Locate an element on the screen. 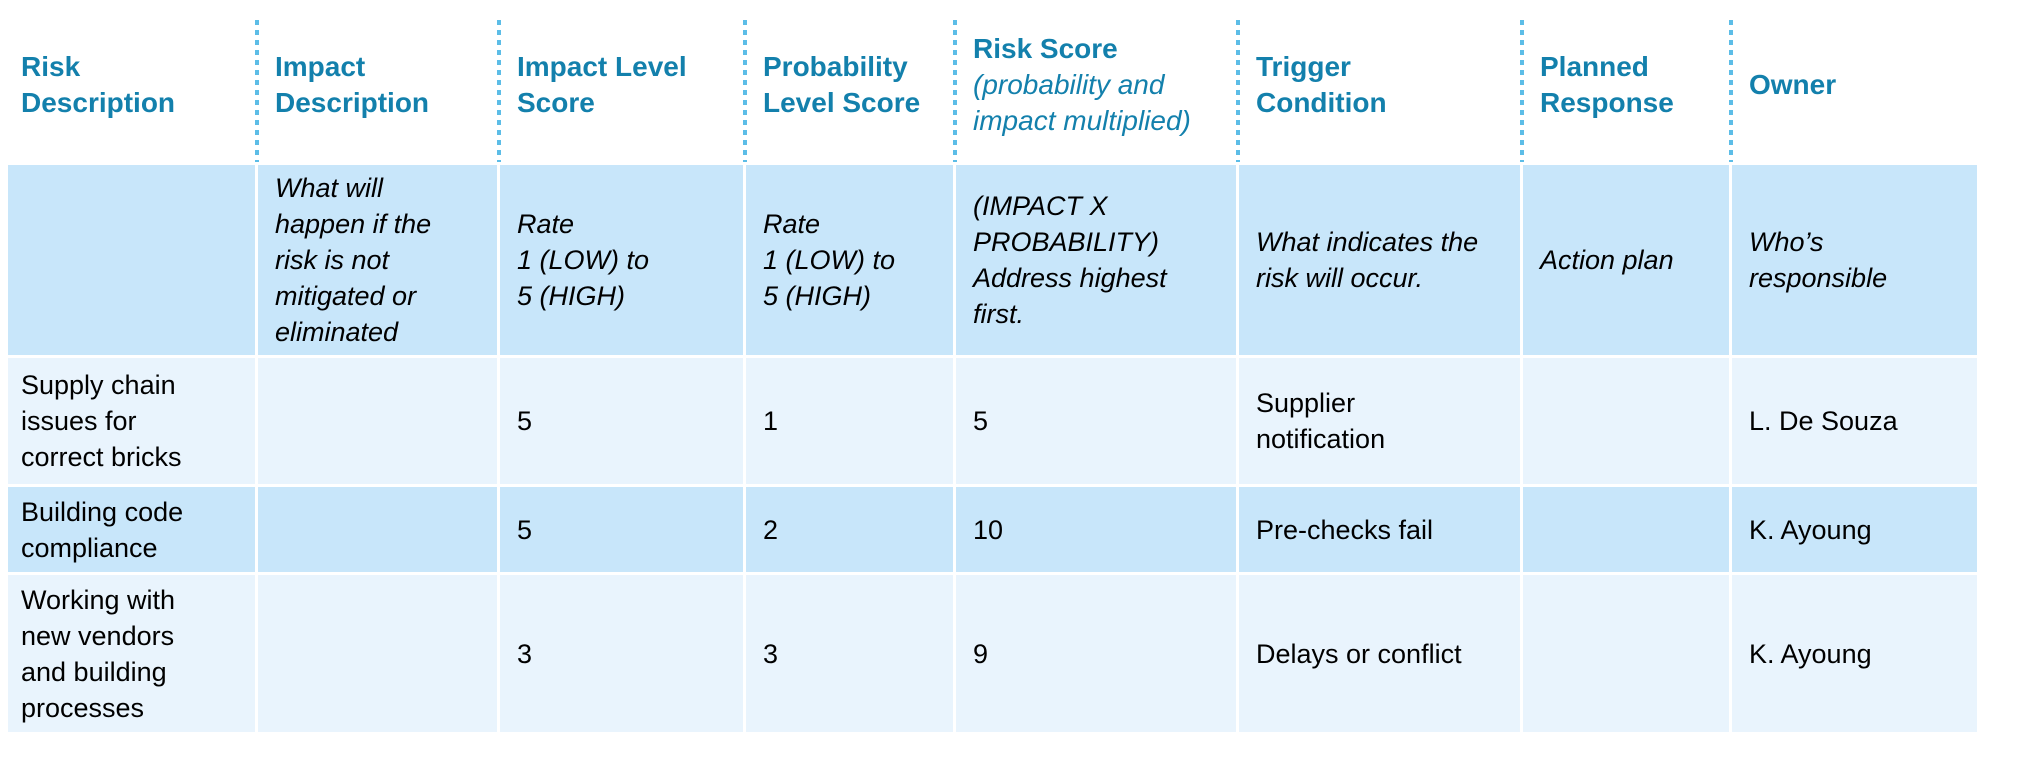 This screenshot has height=764, width=2018. header-cell-risk-description: Risk Description is located at coordinates (131, 85).